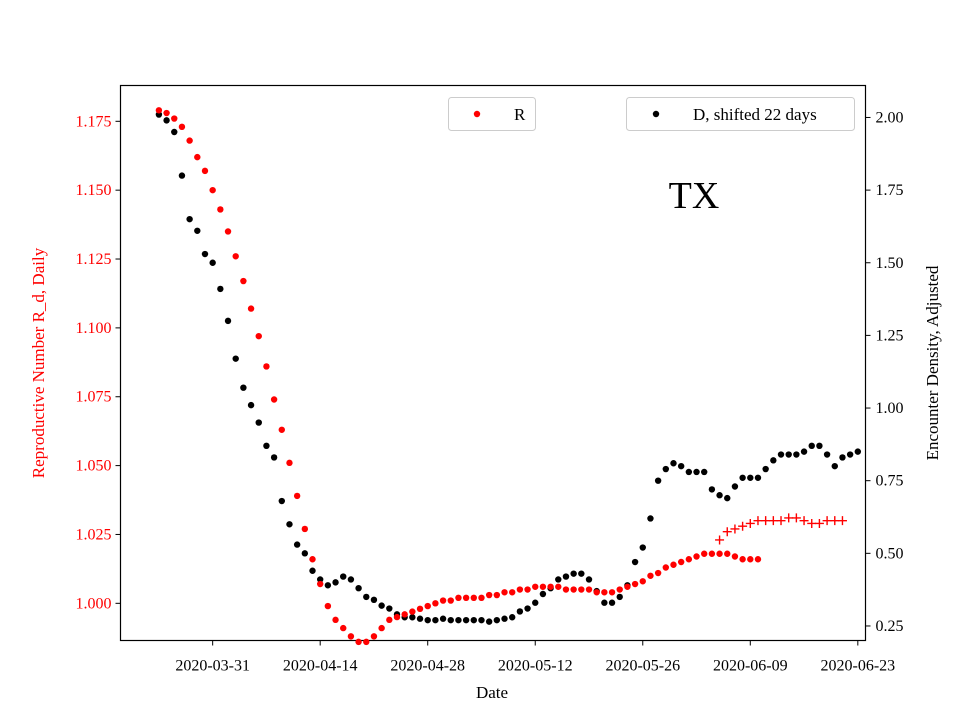 This screenshot has height=720, width=960. I want to click on legend-d-box, so click(740, 114).